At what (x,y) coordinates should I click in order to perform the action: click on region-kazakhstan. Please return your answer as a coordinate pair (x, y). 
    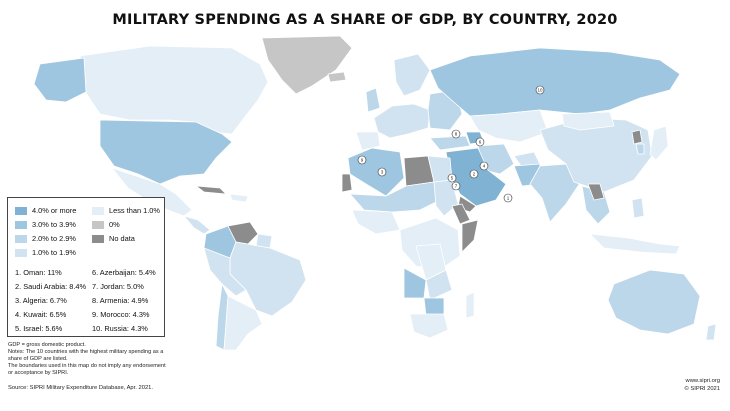
    Looking at the image, I should click on (509, 126).